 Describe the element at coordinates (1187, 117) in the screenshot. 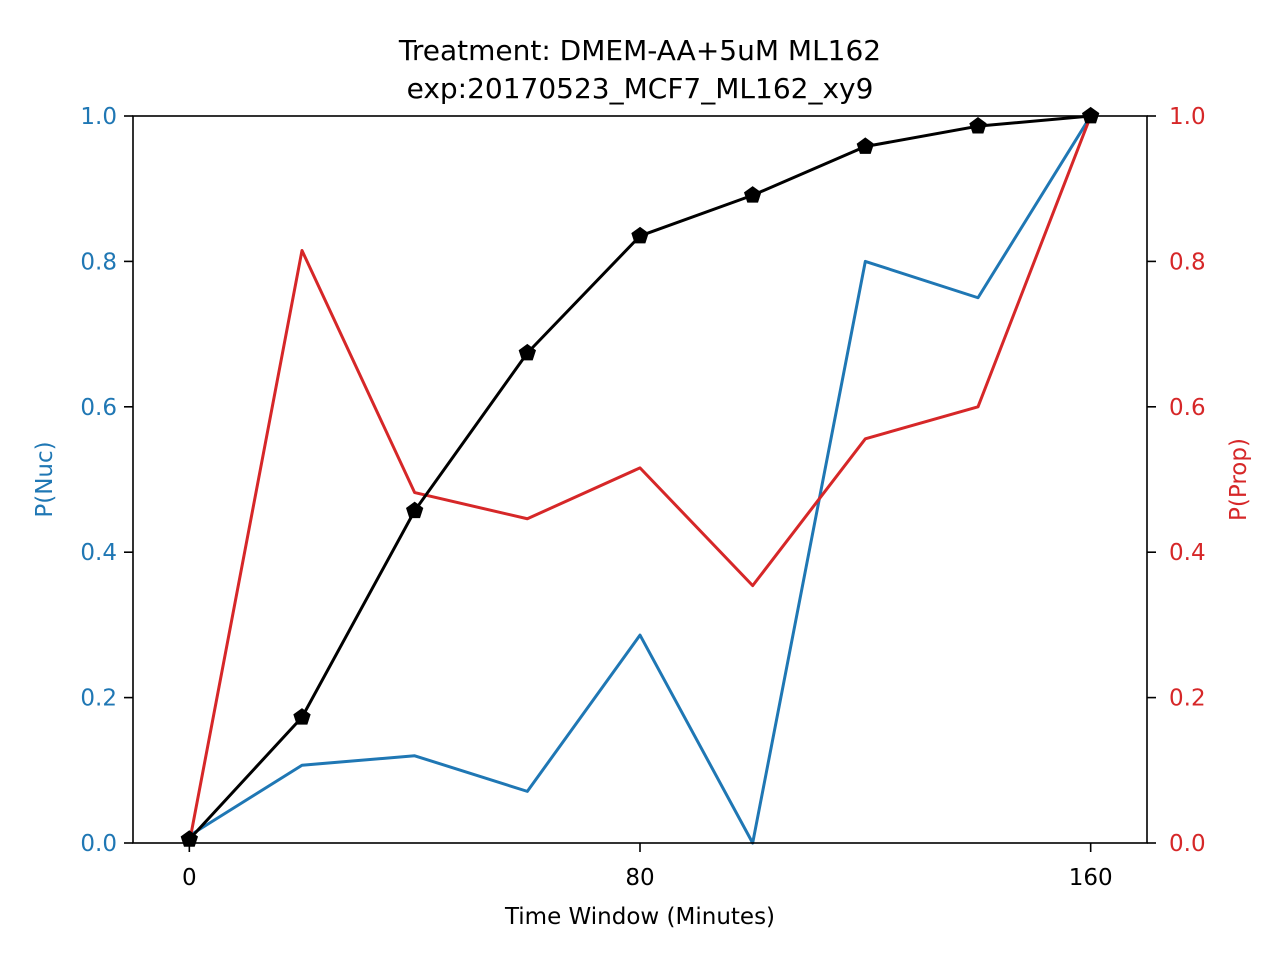

I see `right-y-tick-label: 1.0` at that location.